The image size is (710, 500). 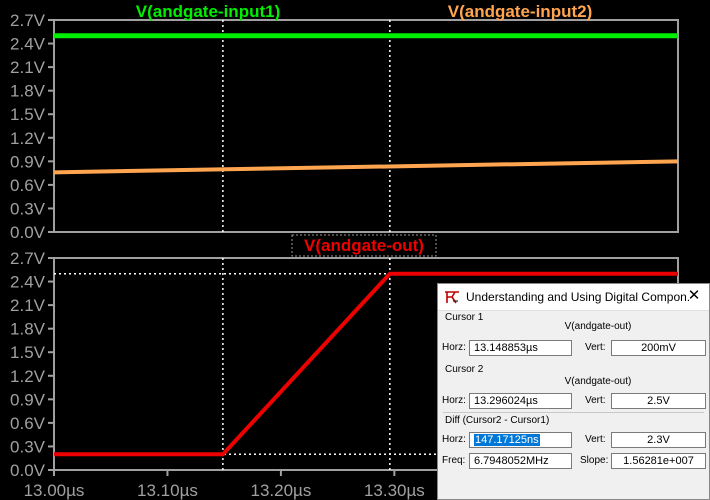 I want to click on freq-field: 6.7948052MHz, so click(x=520, y=461).